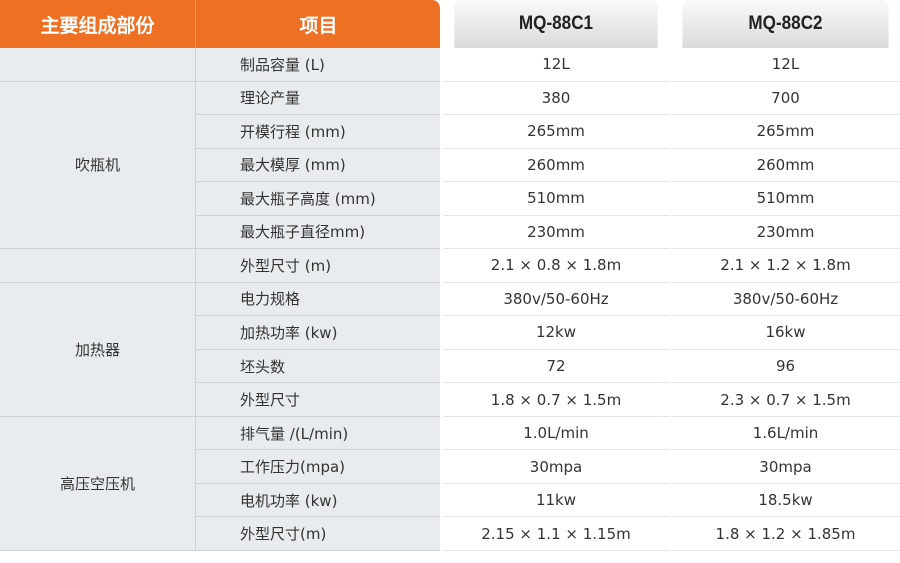 This screenshot has height=563, width=900. I want to click on header-model-1: MQ-88C1, so click(556, 24).